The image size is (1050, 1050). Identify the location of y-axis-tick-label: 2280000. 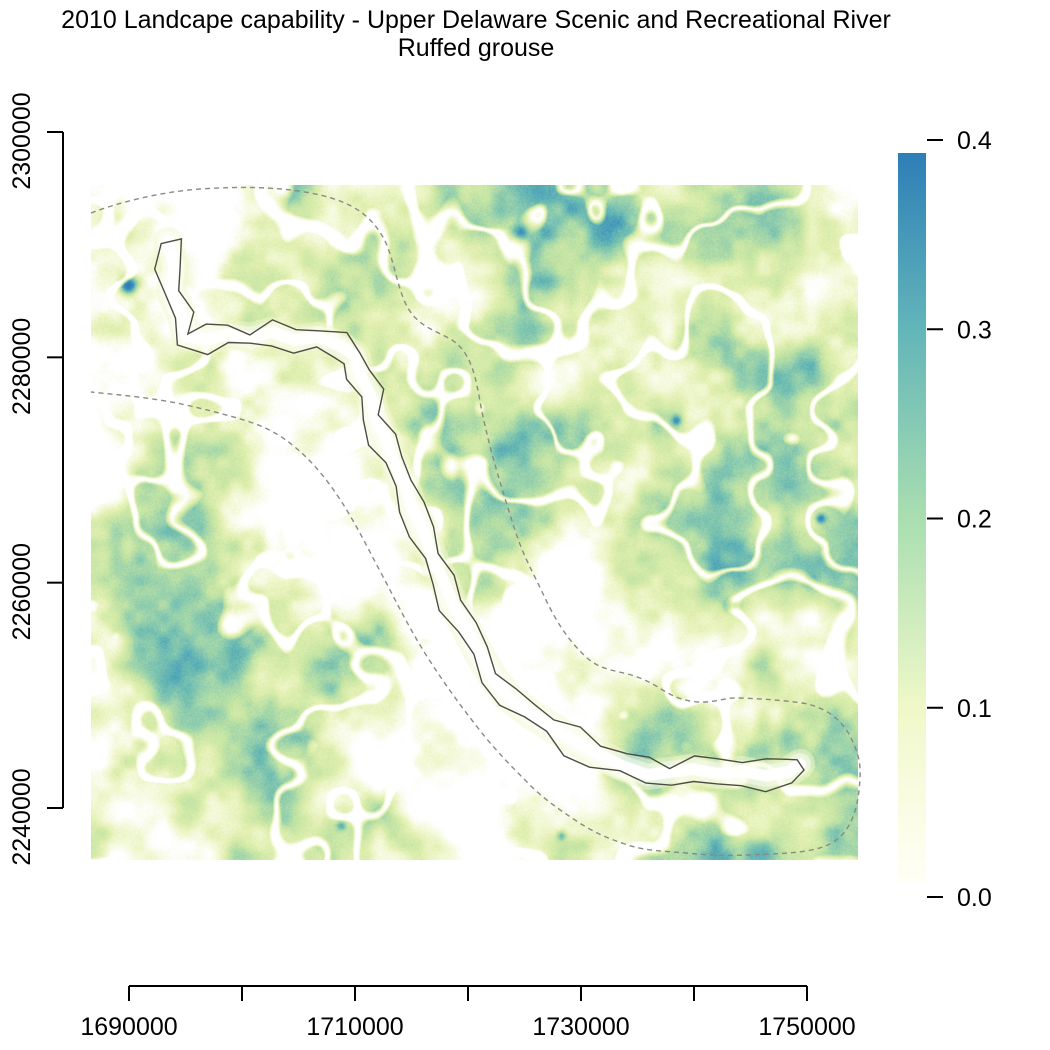
(22, 366).